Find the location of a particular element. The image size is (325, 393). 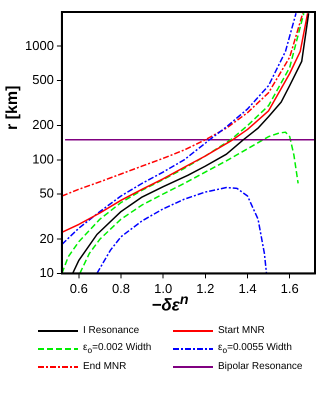

y-tick-label: 100 is located at coordinates (43, 158).